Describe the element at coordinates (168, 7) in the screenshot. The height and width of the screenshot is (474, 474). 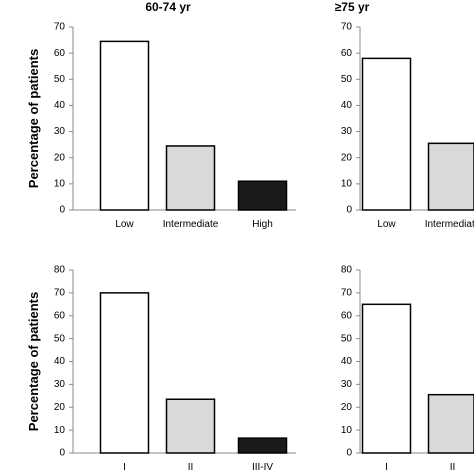
I see `chart-title: 60-74 yr` at that location.